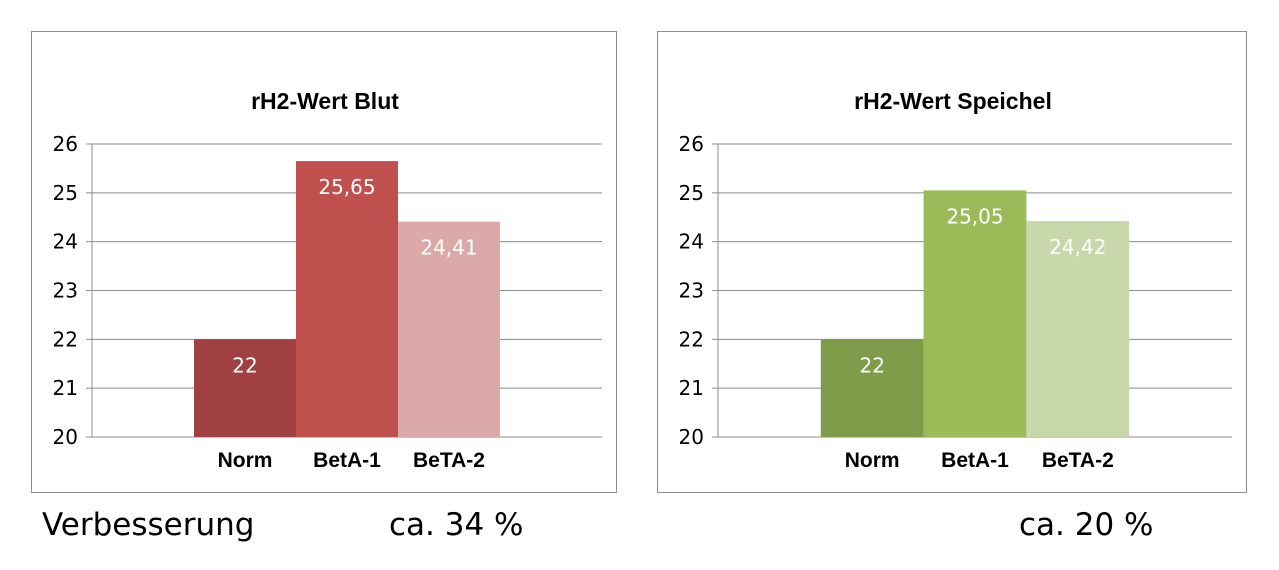 This screenshot has width=1279, height=570. Describe the element at coordinates (448, 248) in the screenshot. I see `data-label: 24,41` at that location.